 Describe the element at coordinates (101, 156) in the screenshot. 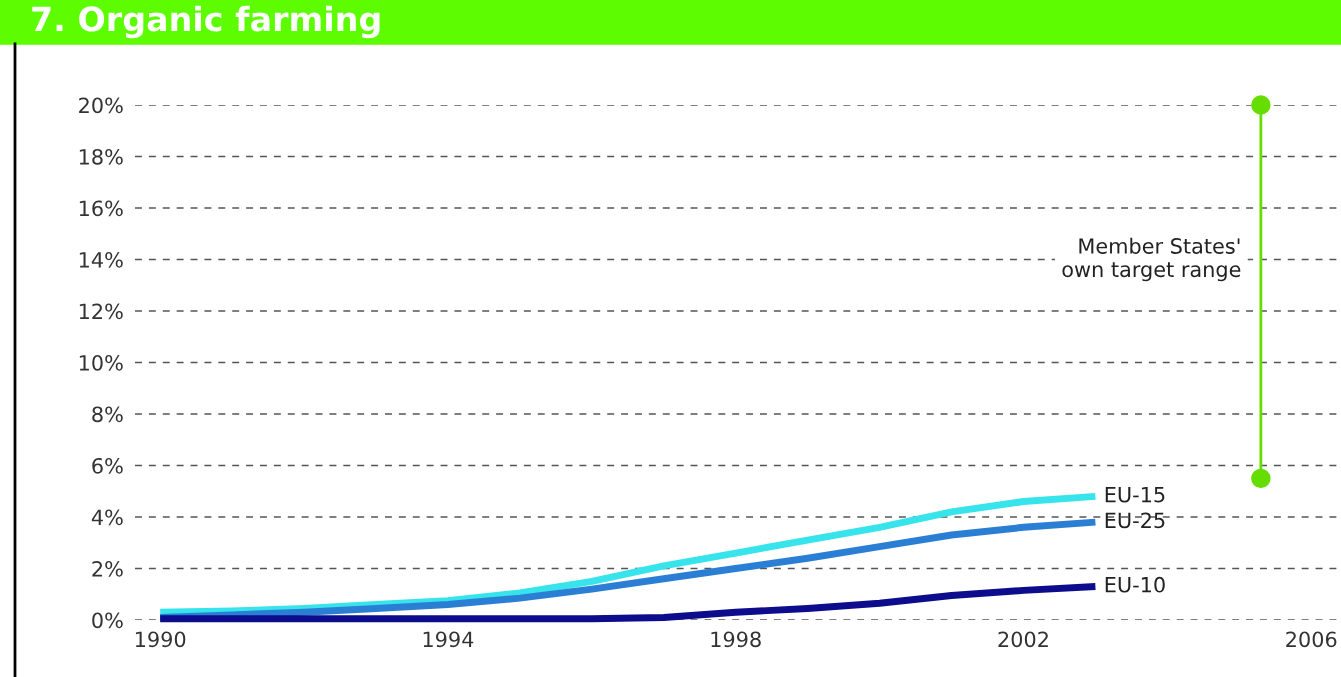

I see `y-tick-label: 18%` at that location.